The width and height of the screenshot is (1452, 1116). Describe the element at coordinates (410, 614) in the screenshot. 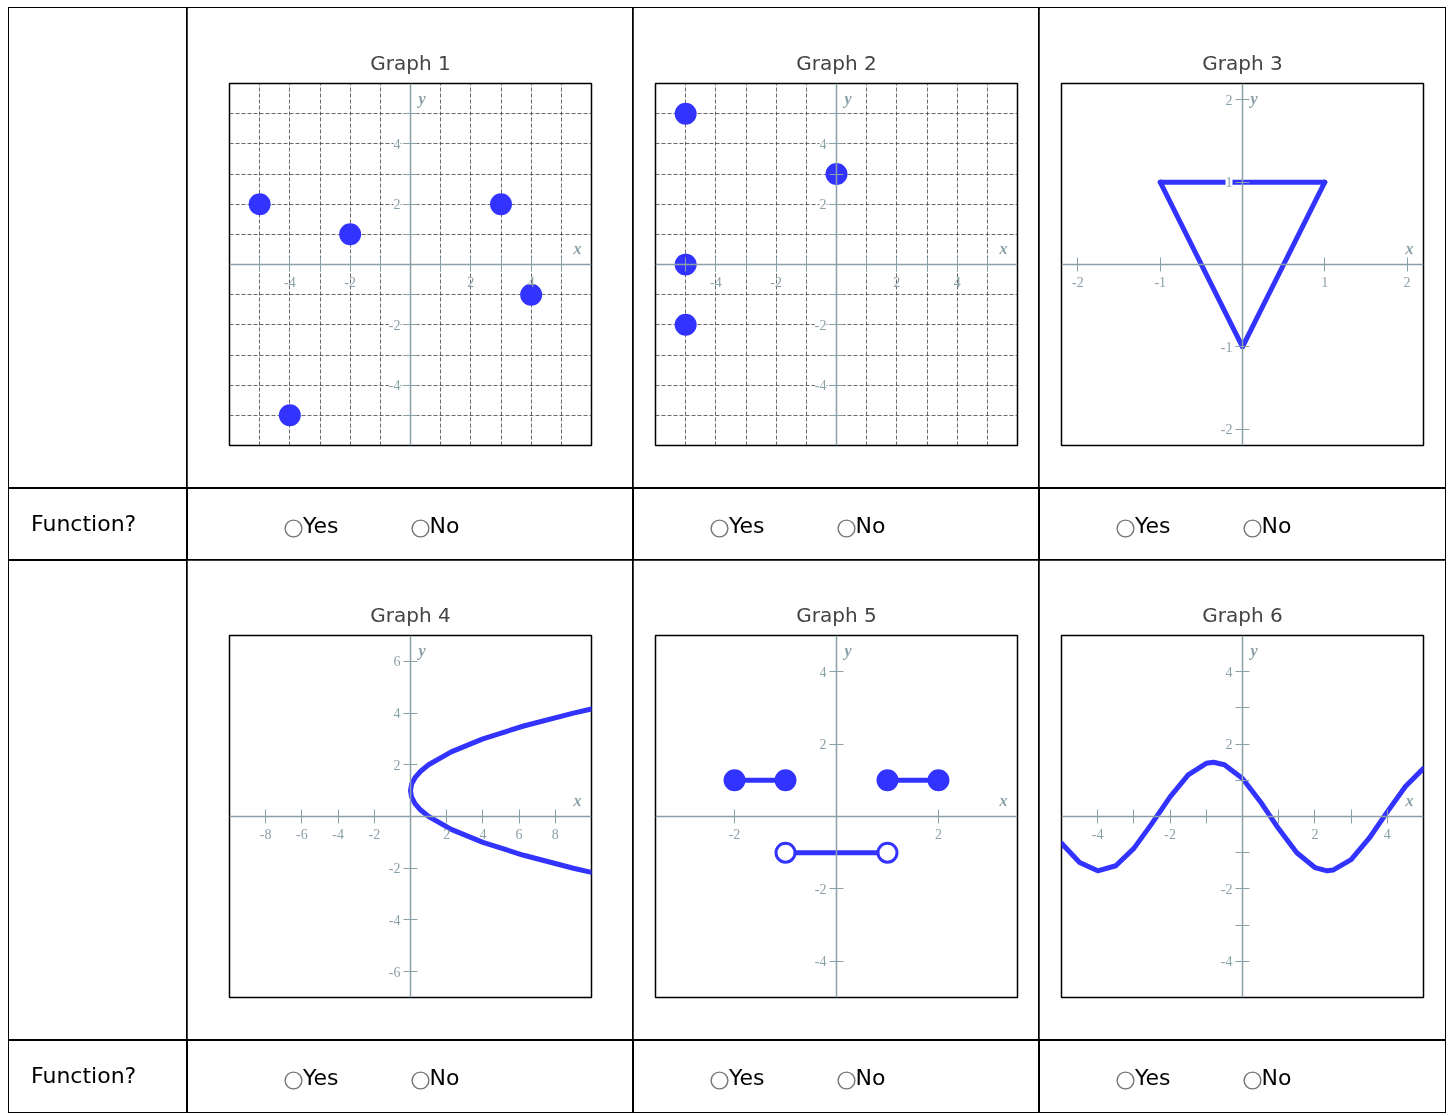

I see `chart-title: Graph 4` at that location.